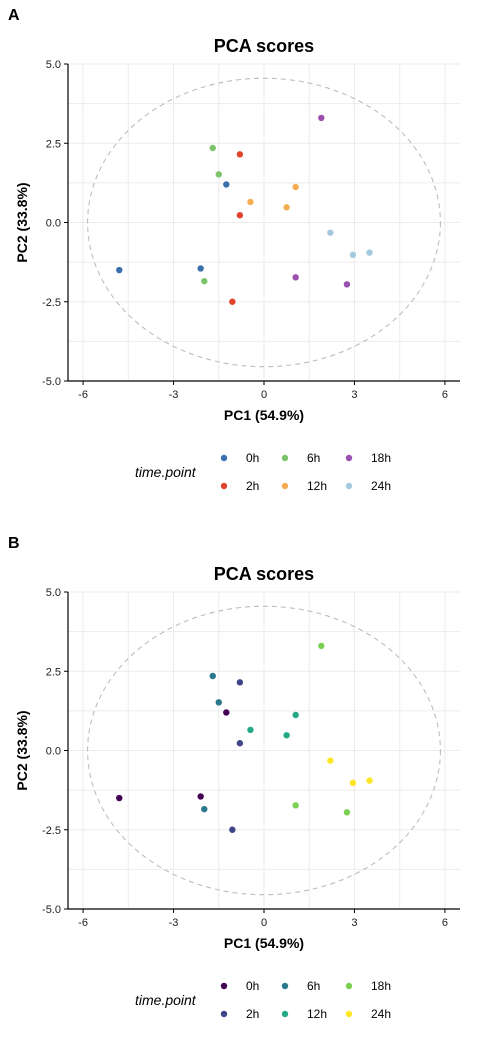 This screenshot has height=1056, width=480. Describe the element at coordinates (14, 543) in the screenshot. I see `panel-tag: B` at that location.